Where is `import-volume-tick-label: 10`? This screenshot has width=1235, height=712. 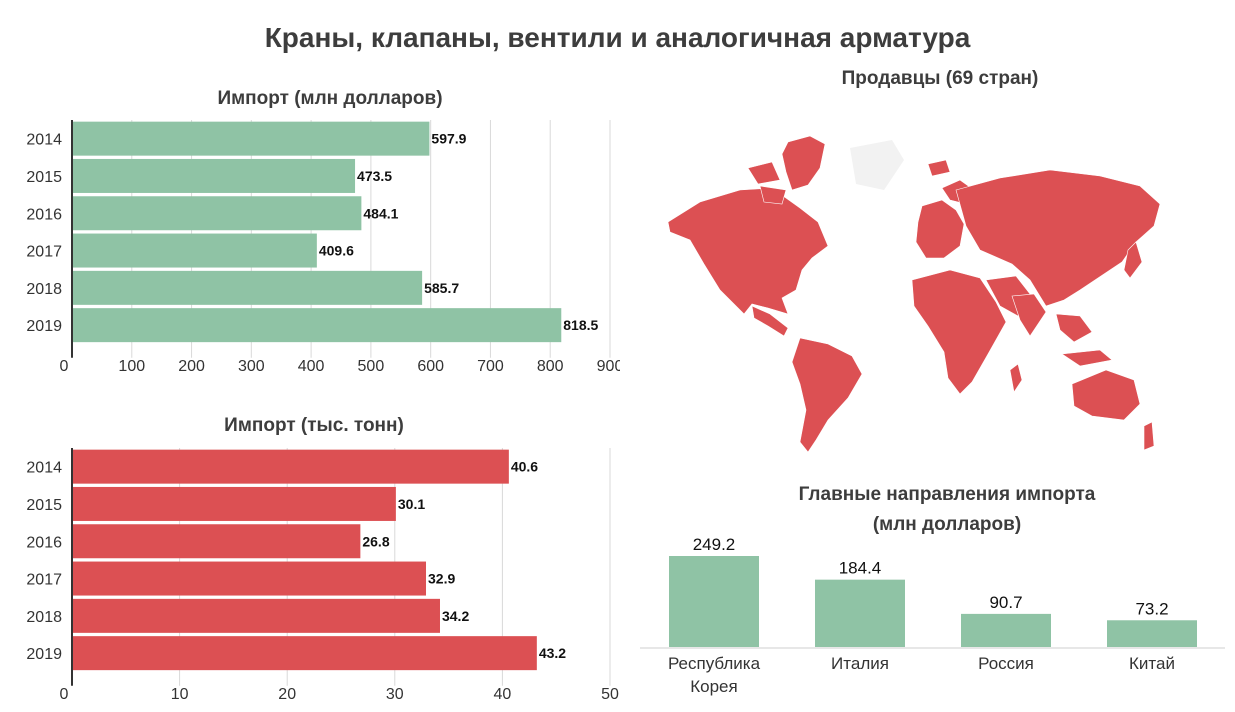 import-volume-tick-label: 10 is located at coordinates (180, 694).